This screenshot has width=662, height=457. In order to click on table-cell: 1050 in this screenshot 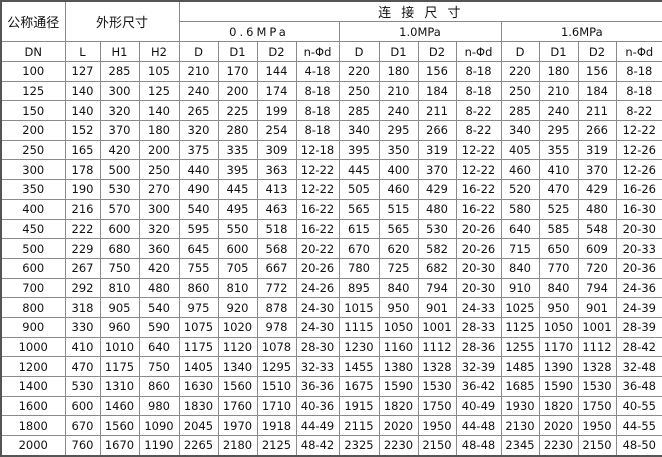, I will do `click(558, 327)`.